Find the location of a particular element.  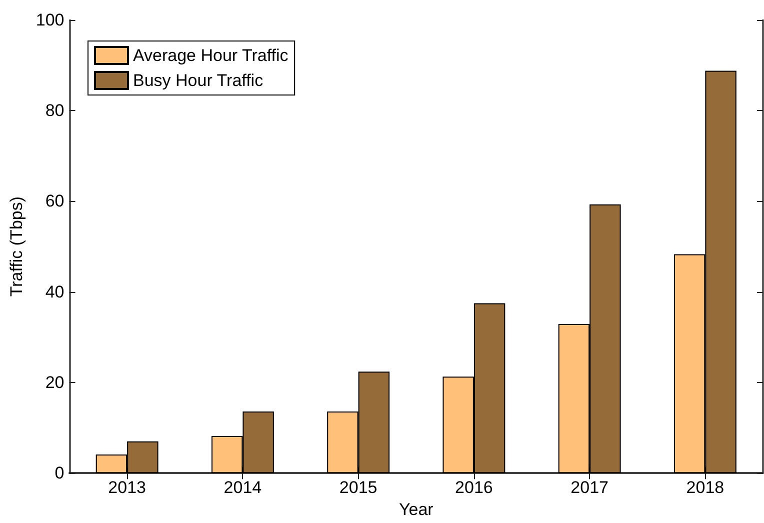

x-tick-label: 2018 is located at coordinates (705, 488).